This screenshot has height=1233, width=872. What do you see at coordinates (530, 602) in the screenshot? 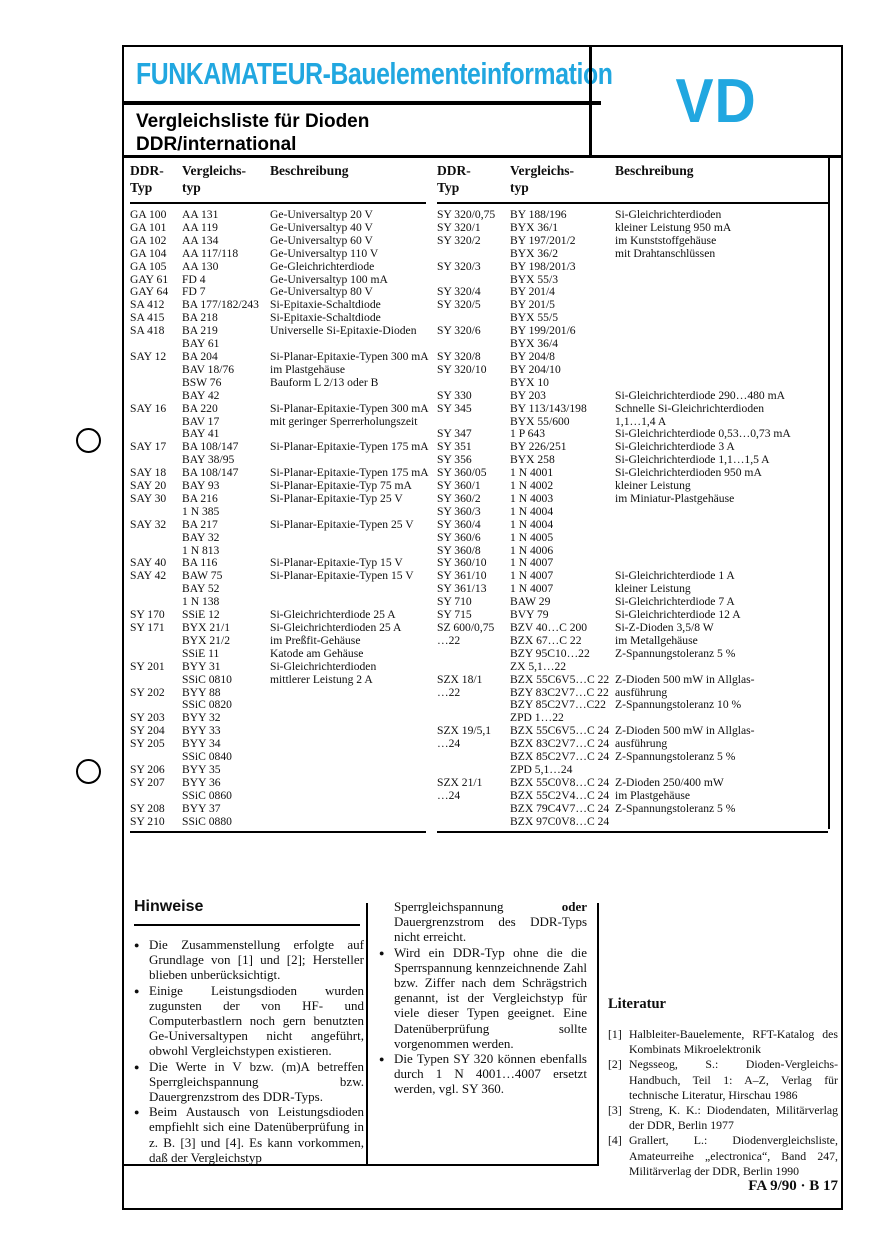
I see `table-cell: BAW 29` at bounding box center [530, 602].